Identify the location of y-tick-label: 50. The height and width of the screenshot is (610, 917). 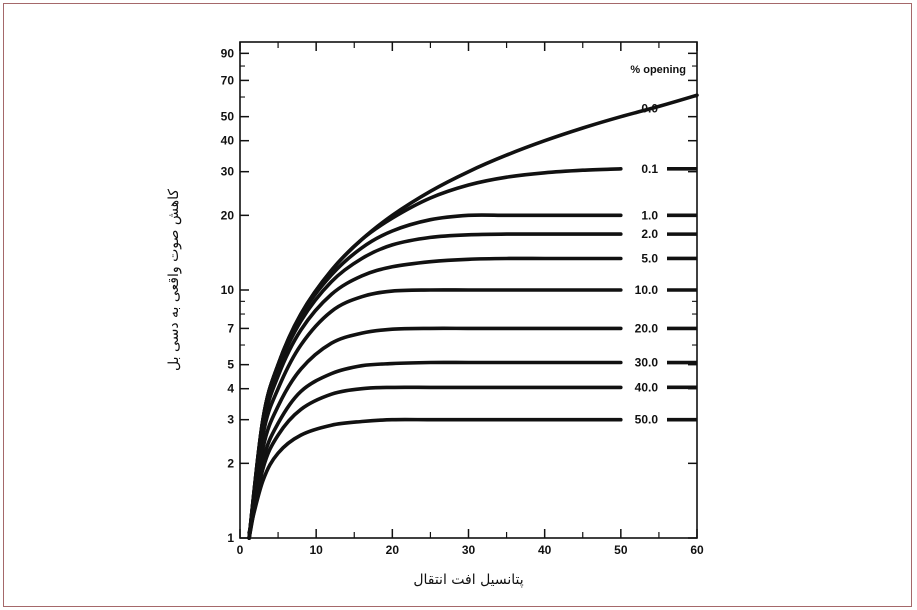
(228, 117).